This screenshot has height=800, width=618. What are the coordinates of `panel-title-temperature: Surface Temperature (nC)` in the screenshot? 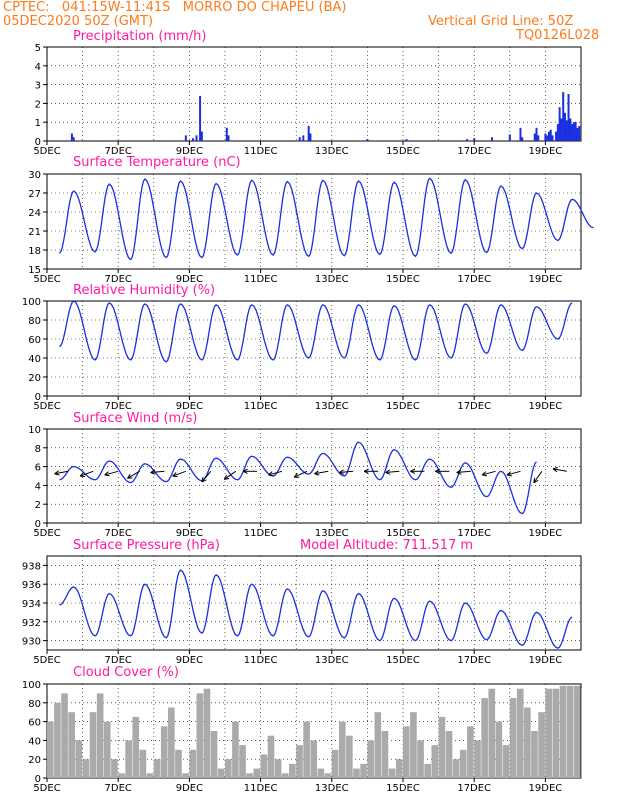 It's located at (157, 162).